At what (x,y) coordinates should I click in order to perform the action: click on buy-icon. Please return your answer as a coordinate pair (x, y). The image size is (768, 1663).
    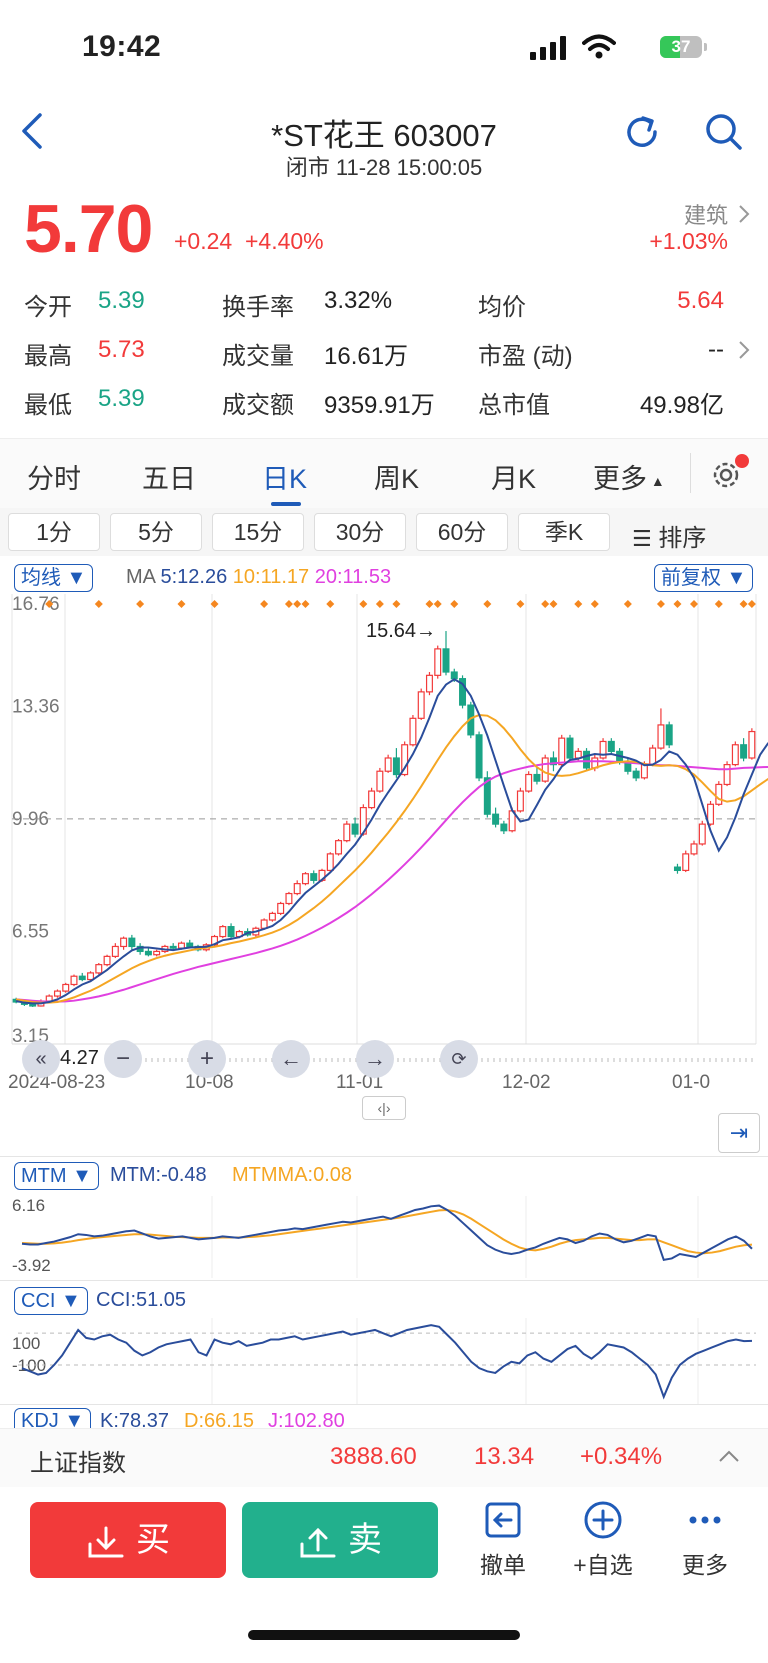
    Looking at the image, I should click on (106, 1542).